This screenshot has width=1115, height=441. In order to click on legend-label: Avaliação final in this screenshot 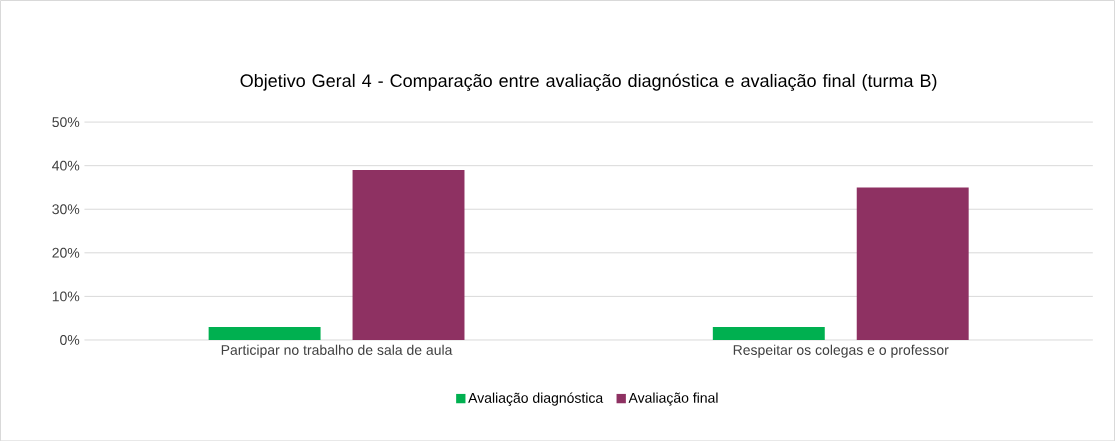, I will do `click(673, 399)`.